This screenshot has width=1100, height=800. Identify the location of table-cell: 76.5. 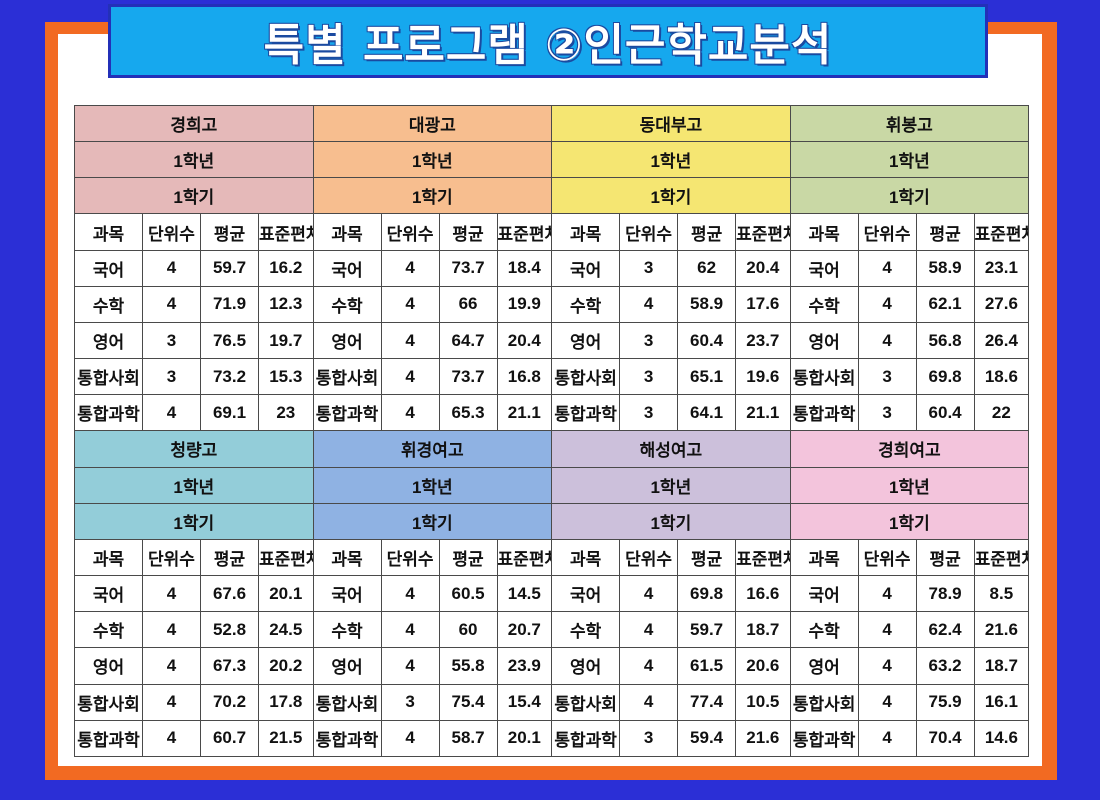
(229, 340).